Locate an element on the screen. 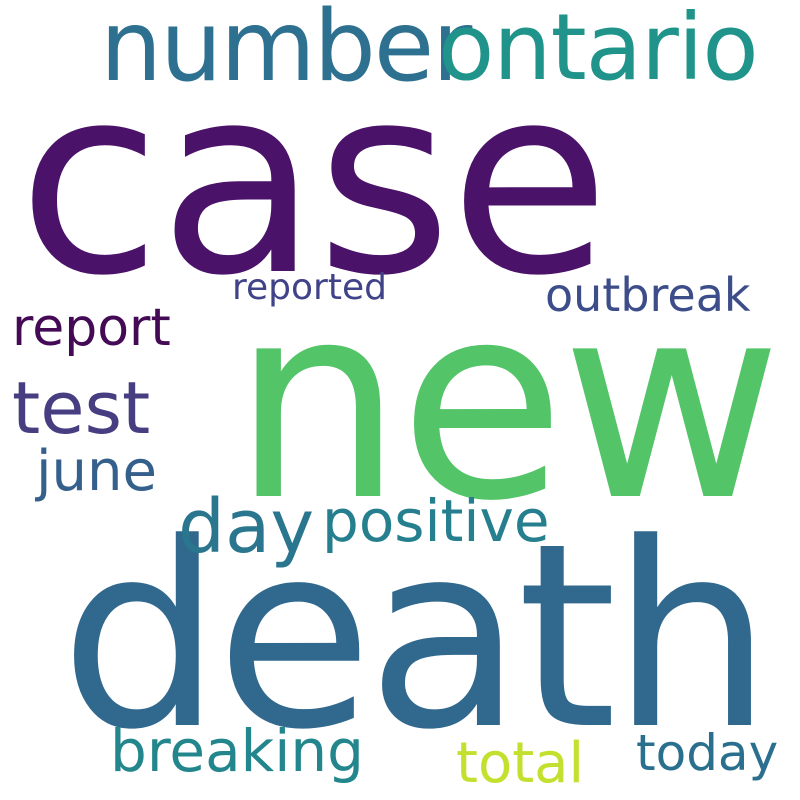 The width and height of the screenshot is (800, 800). word-day: day is located at coordinates (246, 527).